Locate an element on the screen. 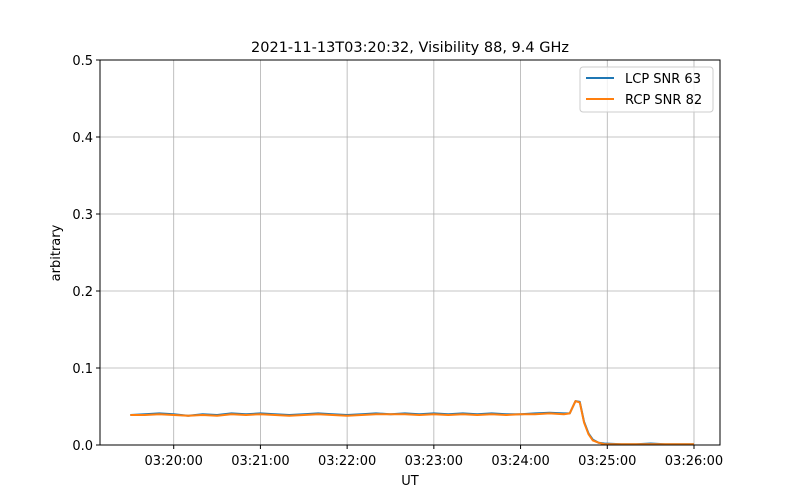 This screenshot has width=800, height=500. y-tick-label: 0.4 is located at coordinates (82, 138).